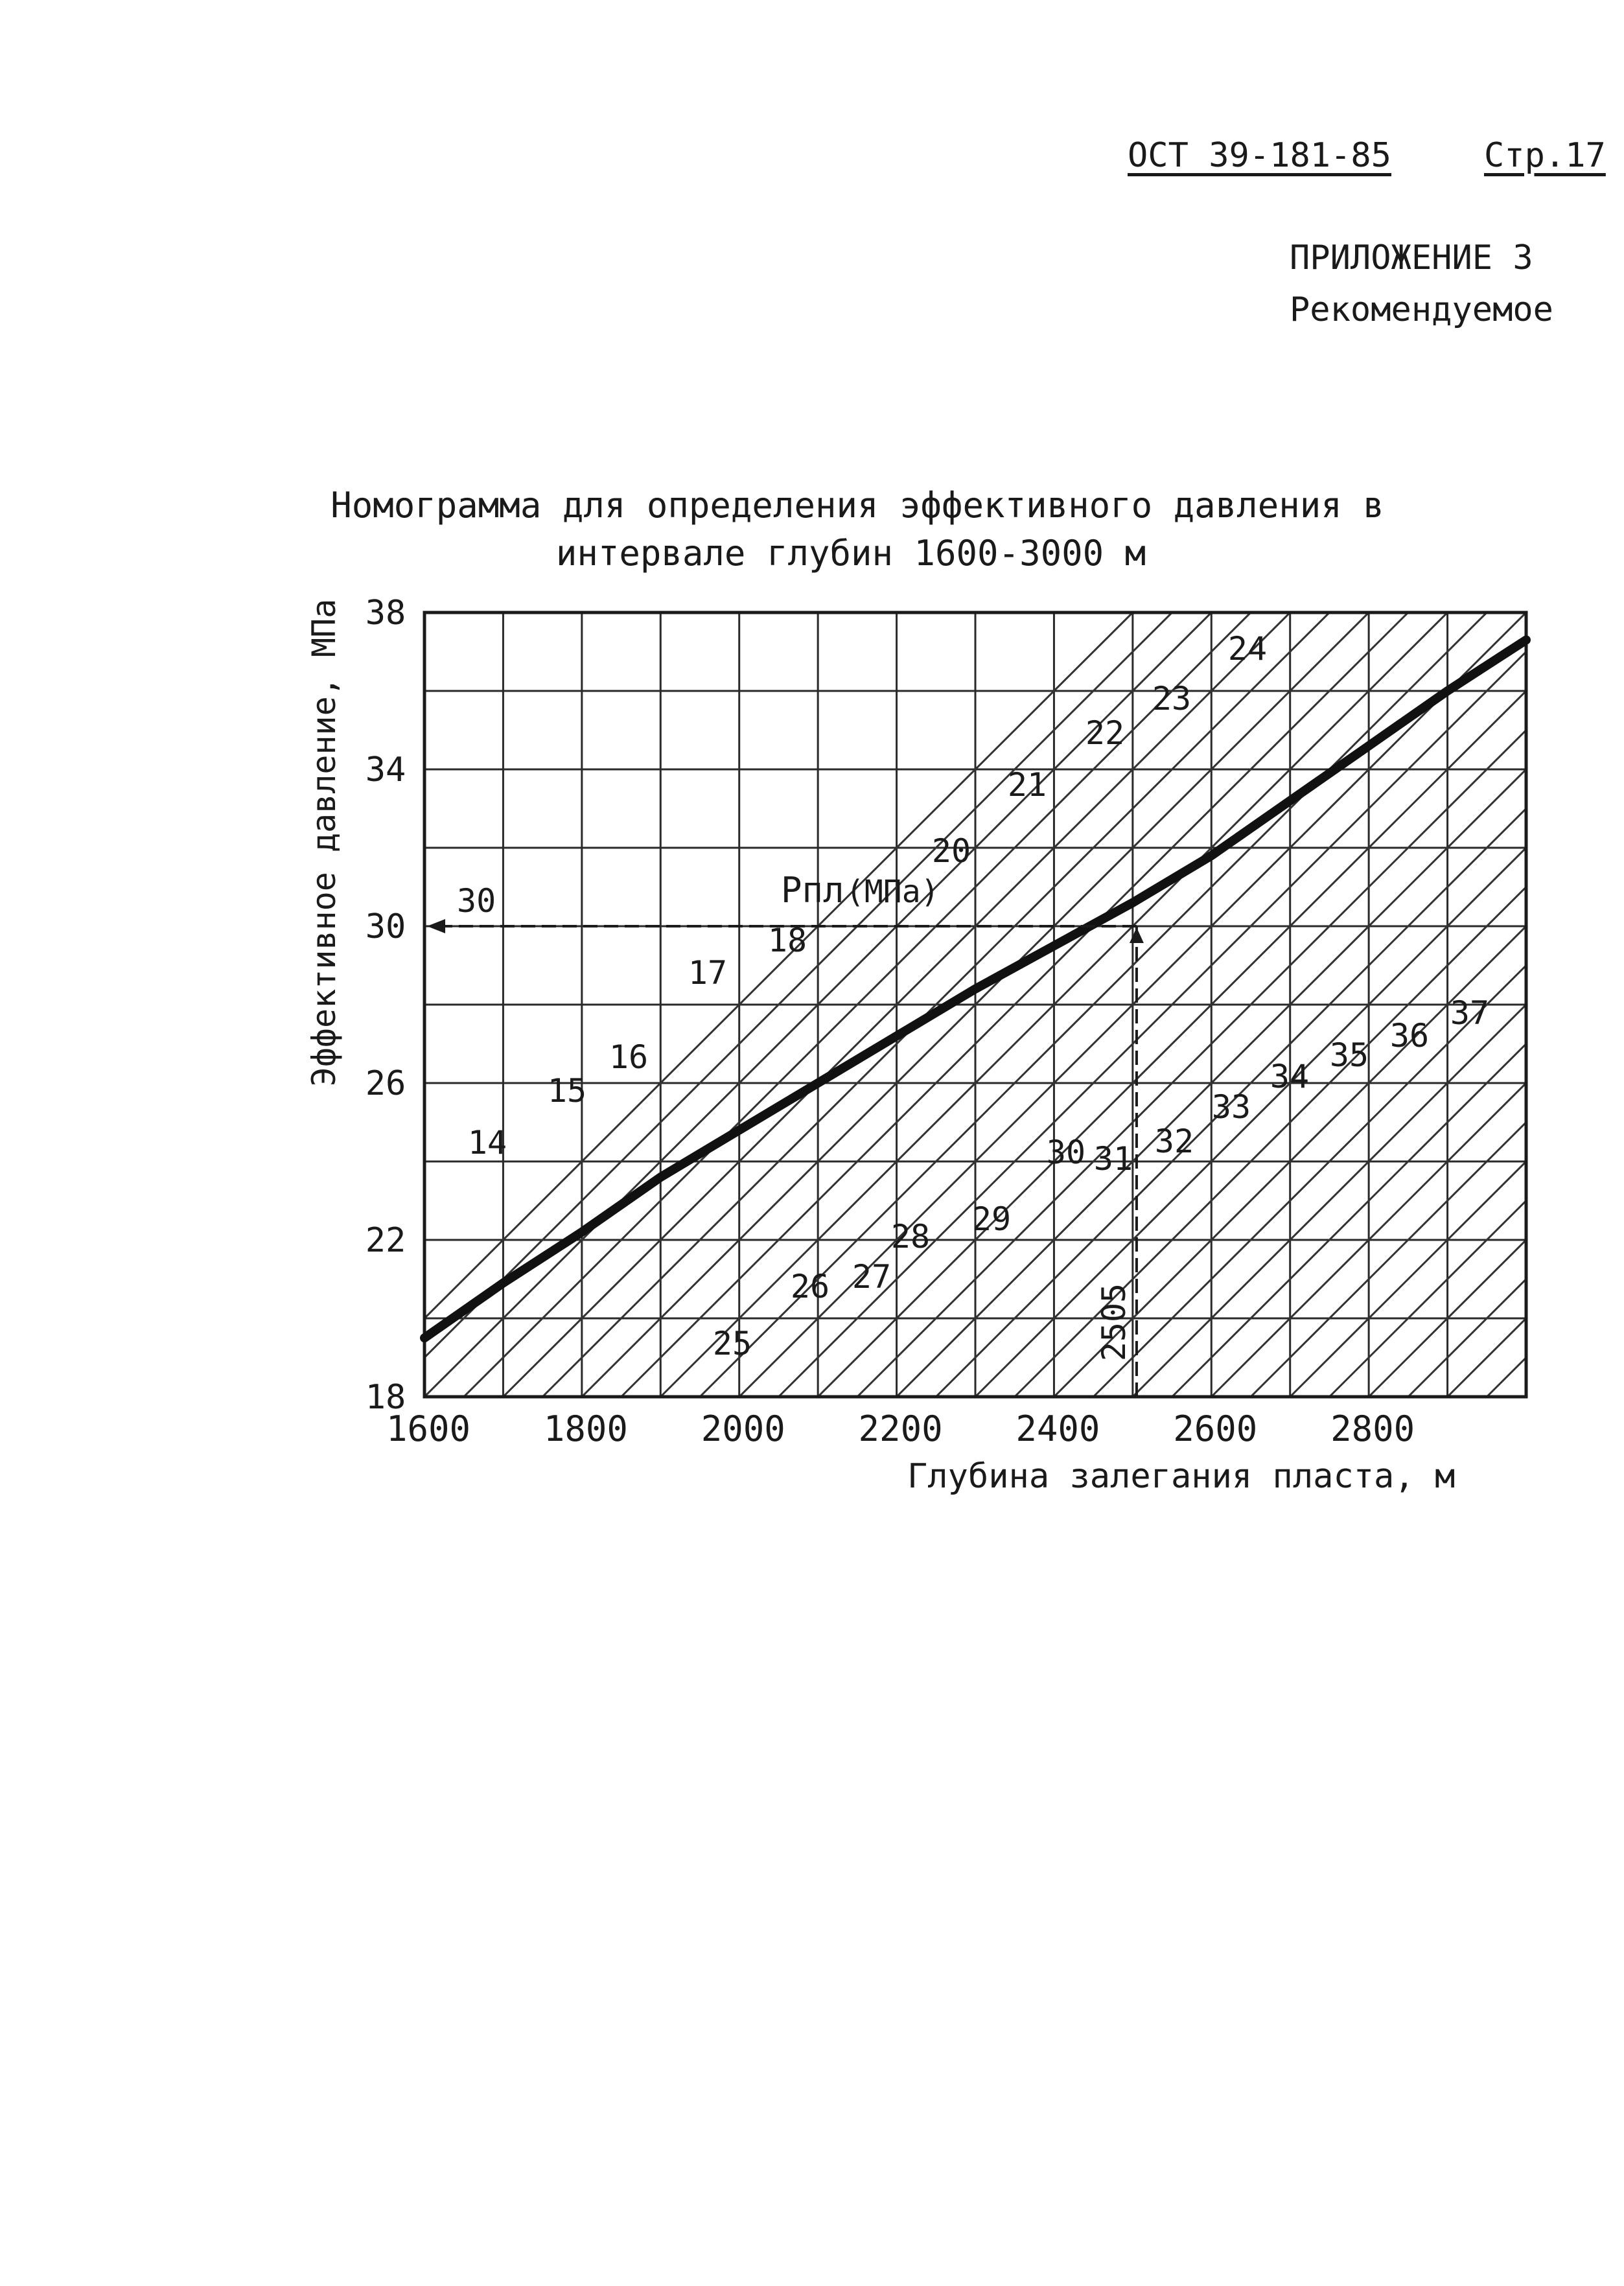  Describe the element at coordinates (787, 940) in the screenshot. I see `isoline-label: 18` at that location.